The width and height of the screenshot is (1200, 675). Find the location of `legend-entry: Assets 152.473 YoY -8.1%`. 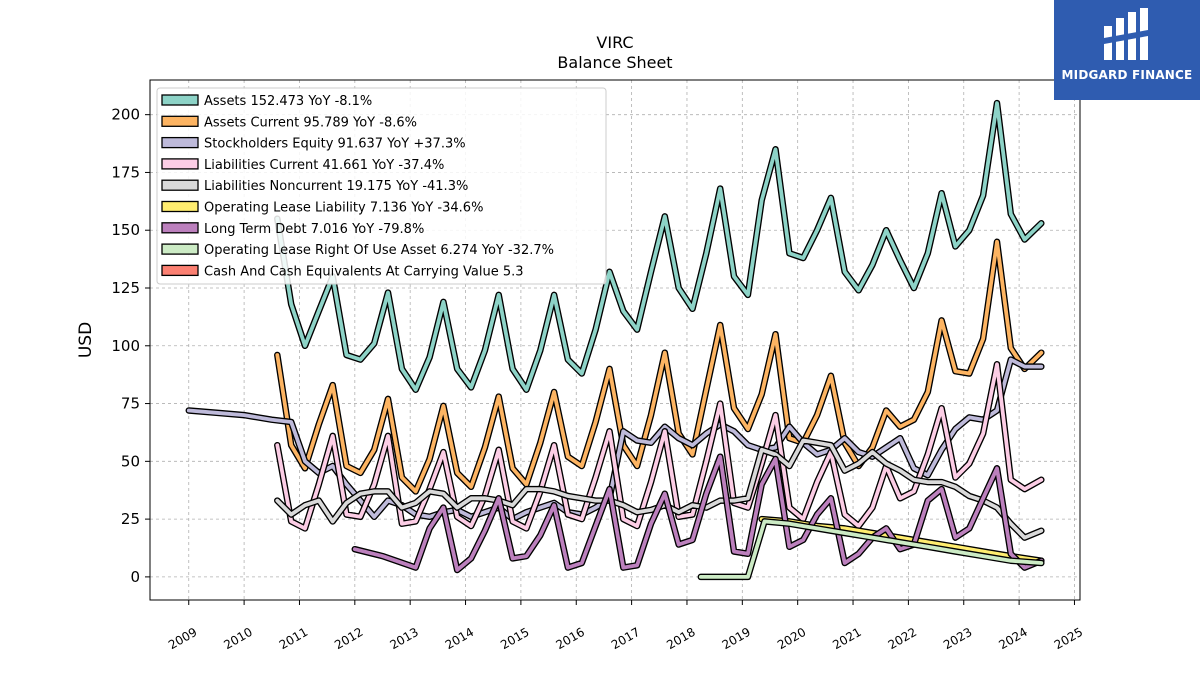

legend-entry: Assets 152.473 YoY -8.1% is located at coordinates (288, 101).